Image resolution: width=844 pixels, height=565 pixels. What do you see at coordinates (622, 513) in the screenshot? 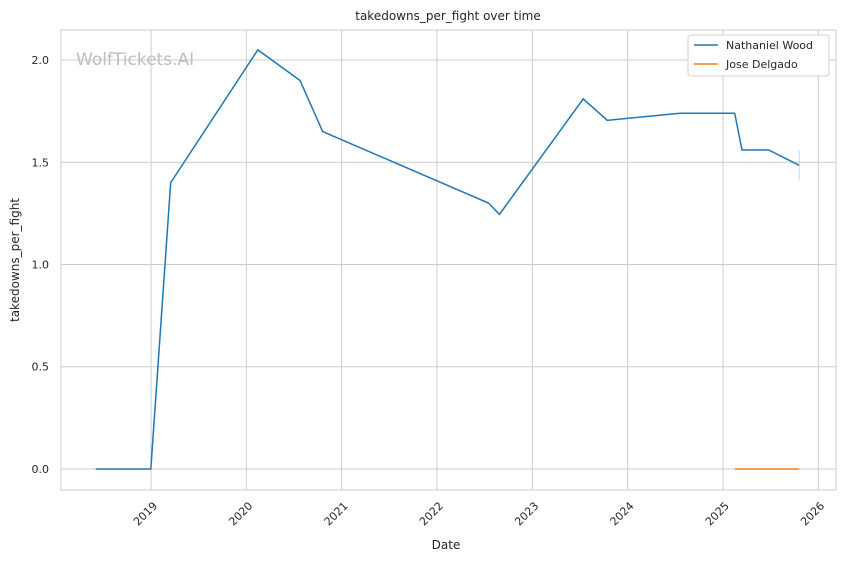
I see `x-tick-label: 2024` at bounding box center [622, 513].